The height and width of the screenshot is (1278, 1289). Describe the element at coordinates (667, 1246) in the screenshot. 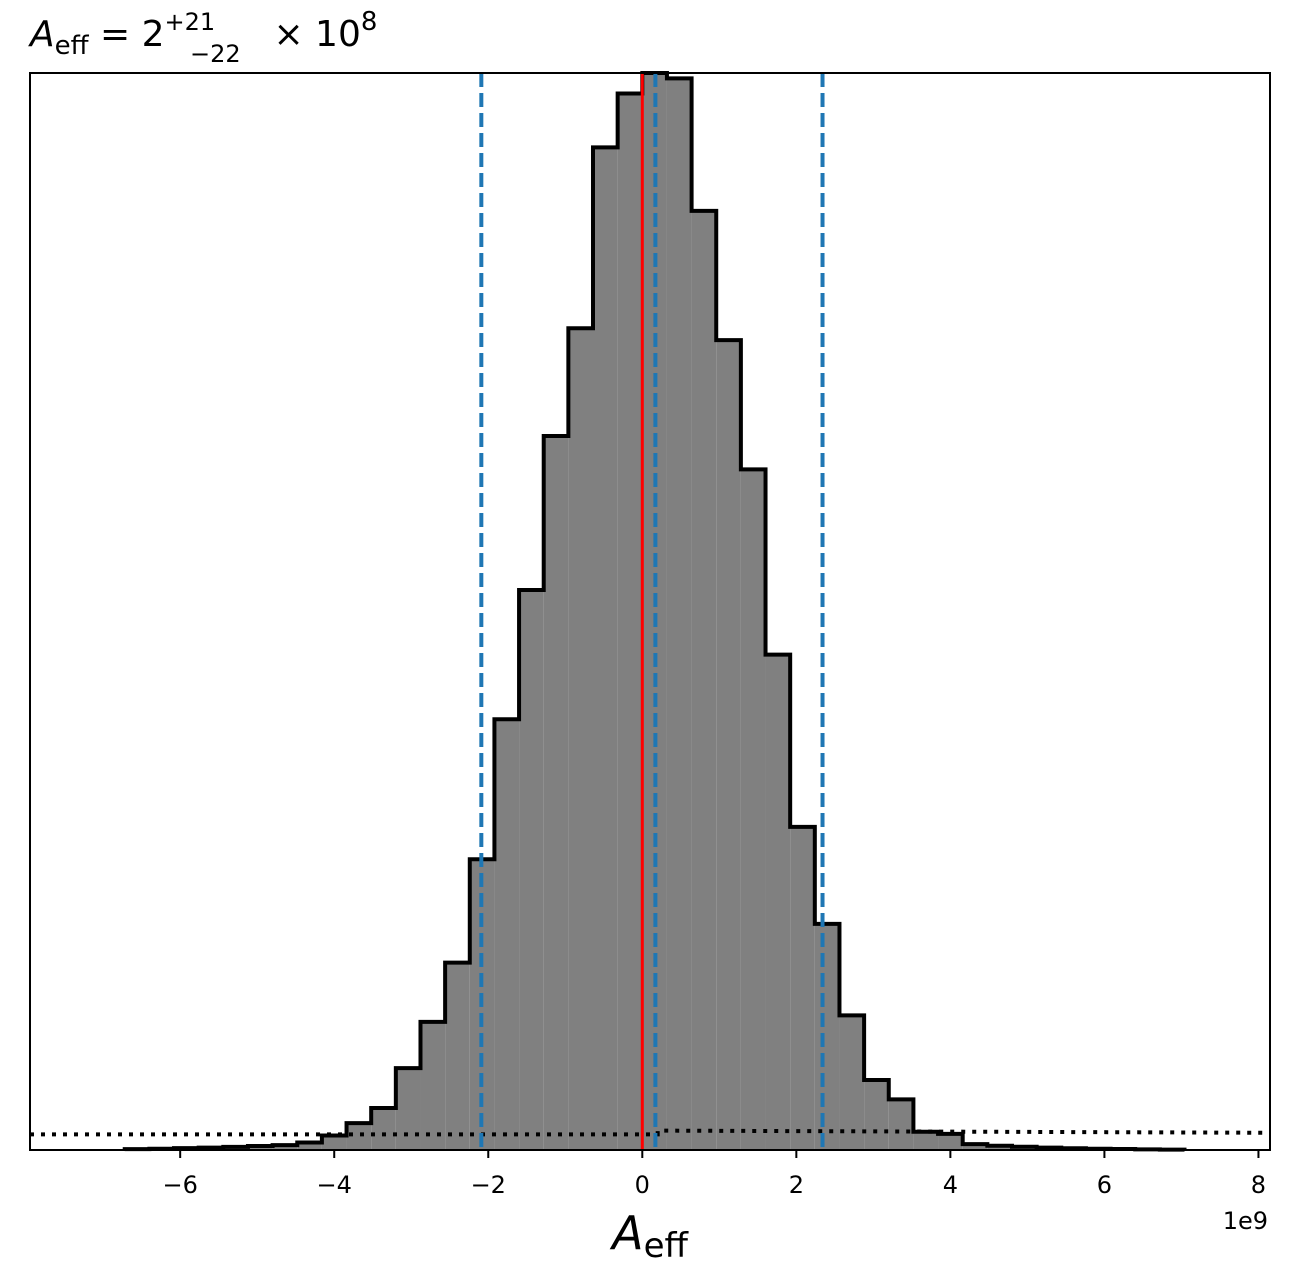

I see `xlabel-symbol-sub: eff` at that location.